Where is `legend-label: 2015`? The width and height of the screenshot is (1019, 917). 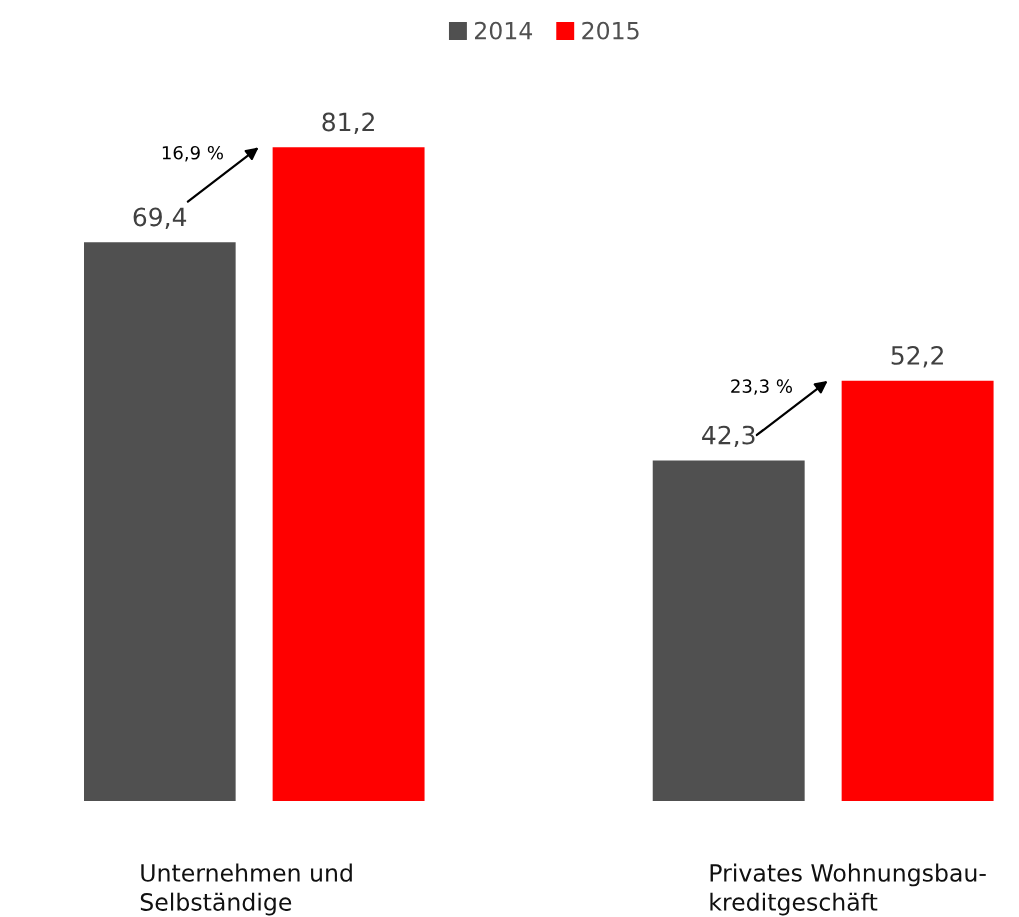 legend-label: 2015 is located at coordinates (610, 30).